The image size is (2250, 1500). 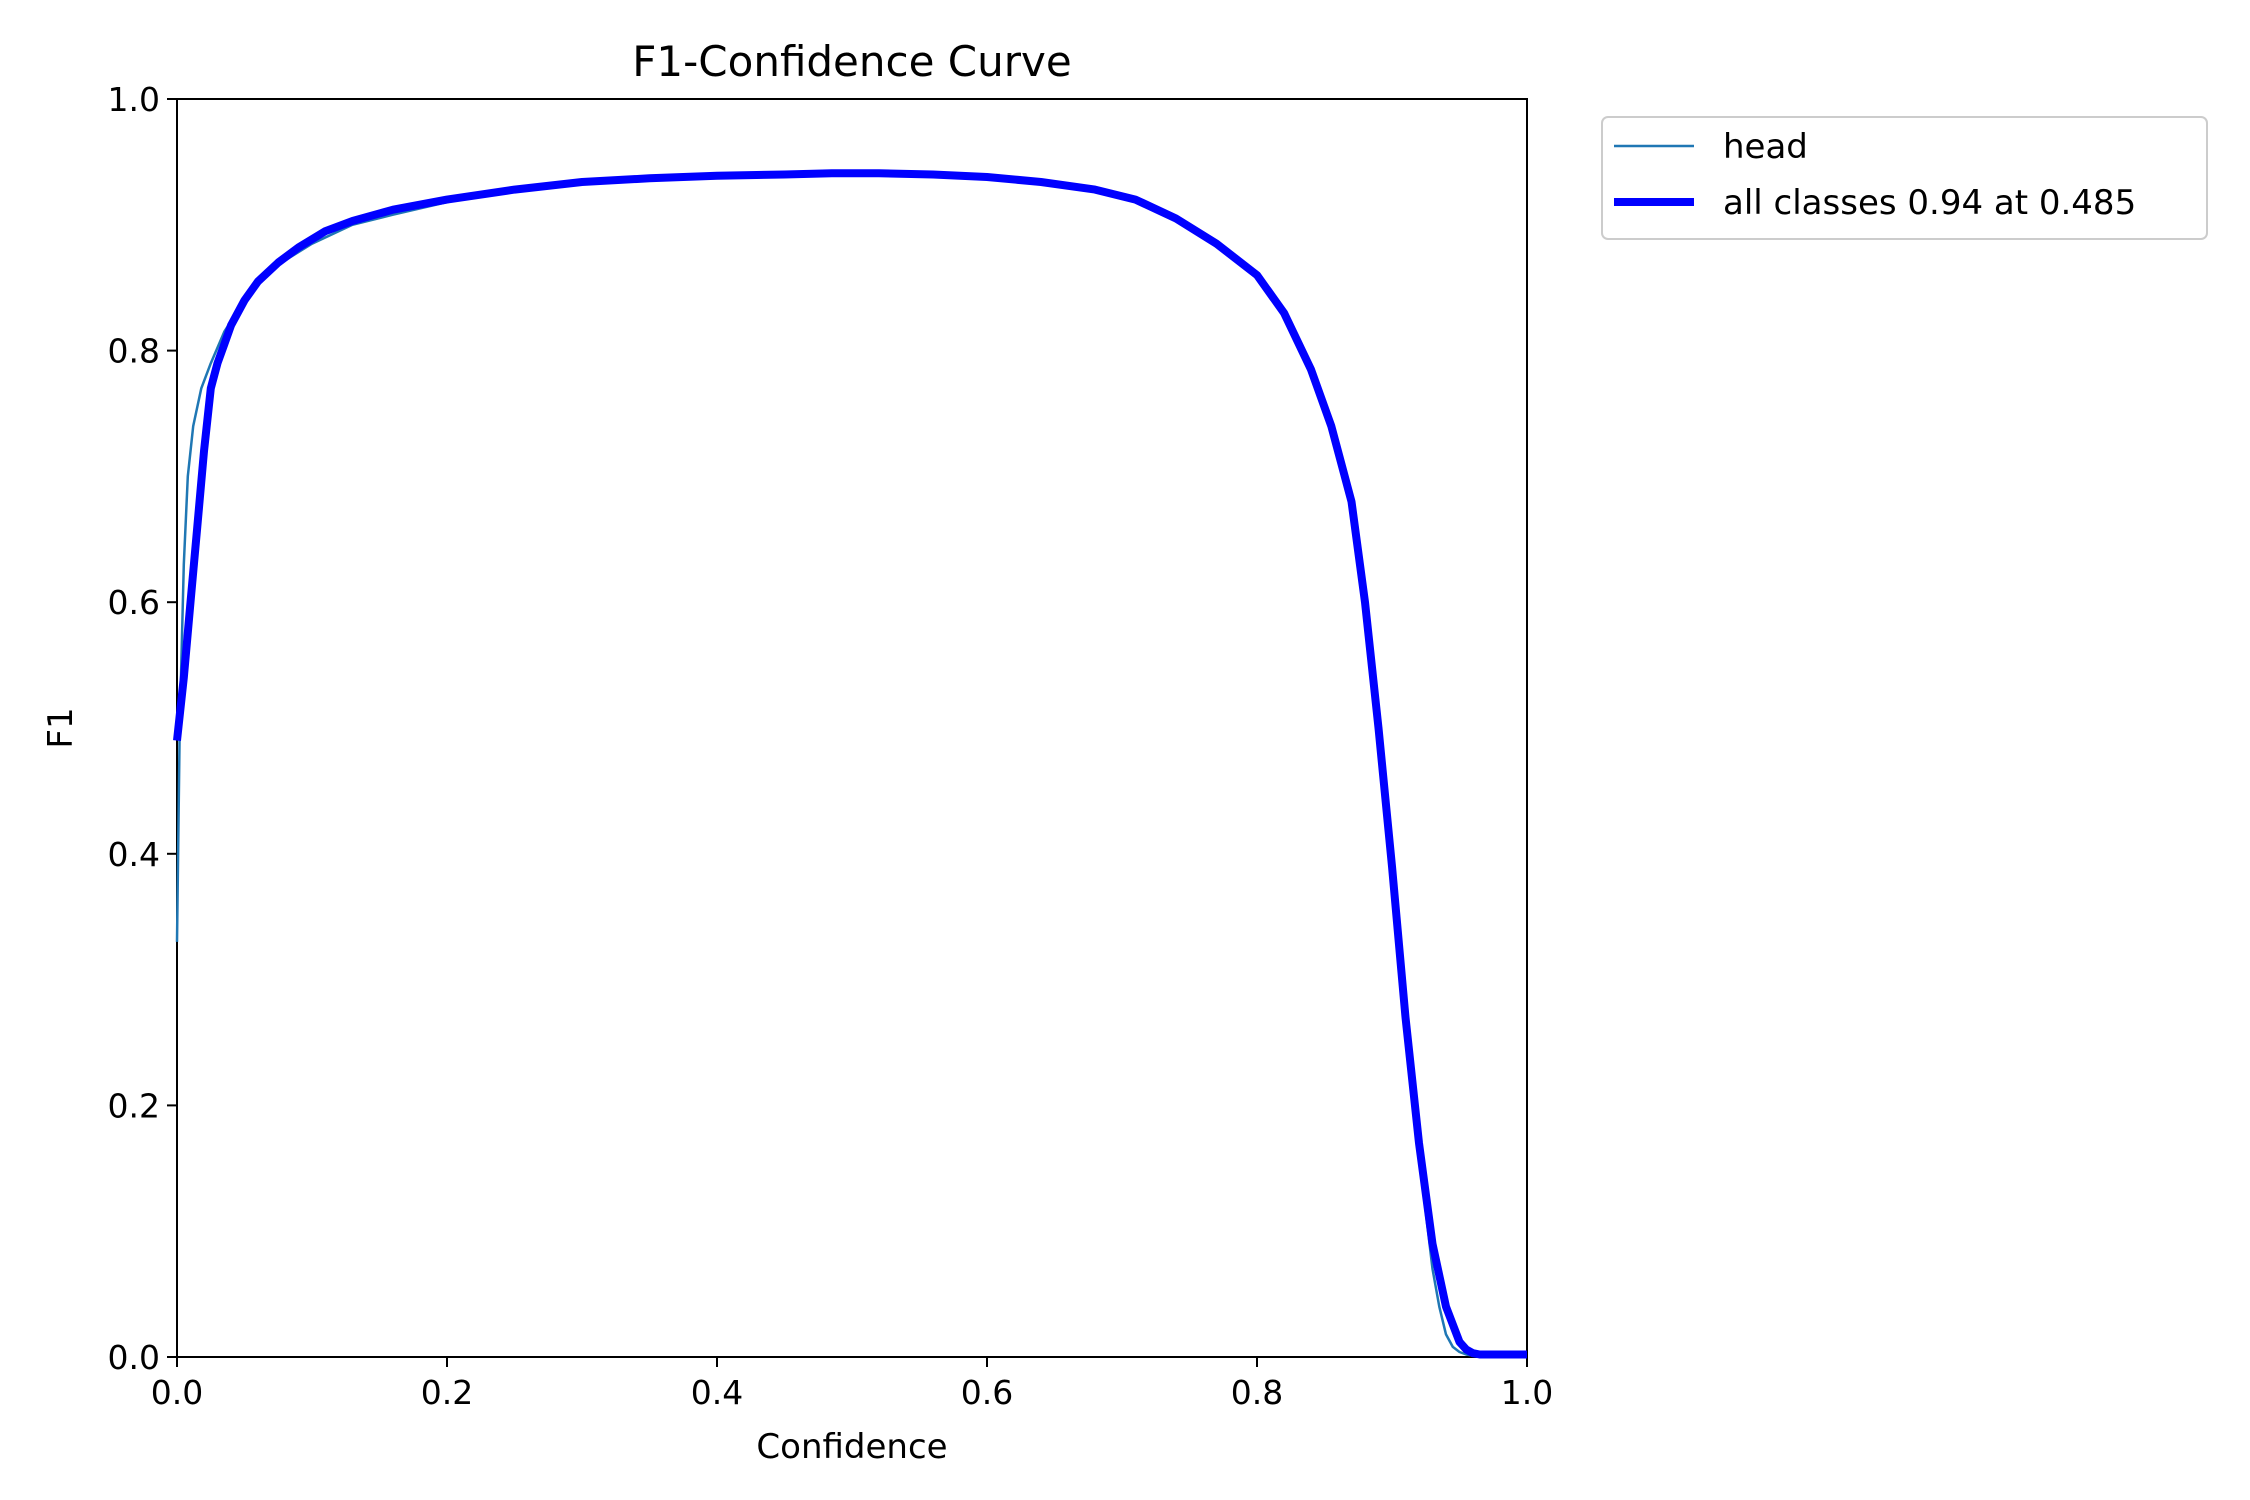 What do you see at coordinates (142, 728) in the screenshot?
I see `y-axis-ticks: 0.0 0.2 0.4 0.6 0.8 1.0` at bounding box center [142, 728].